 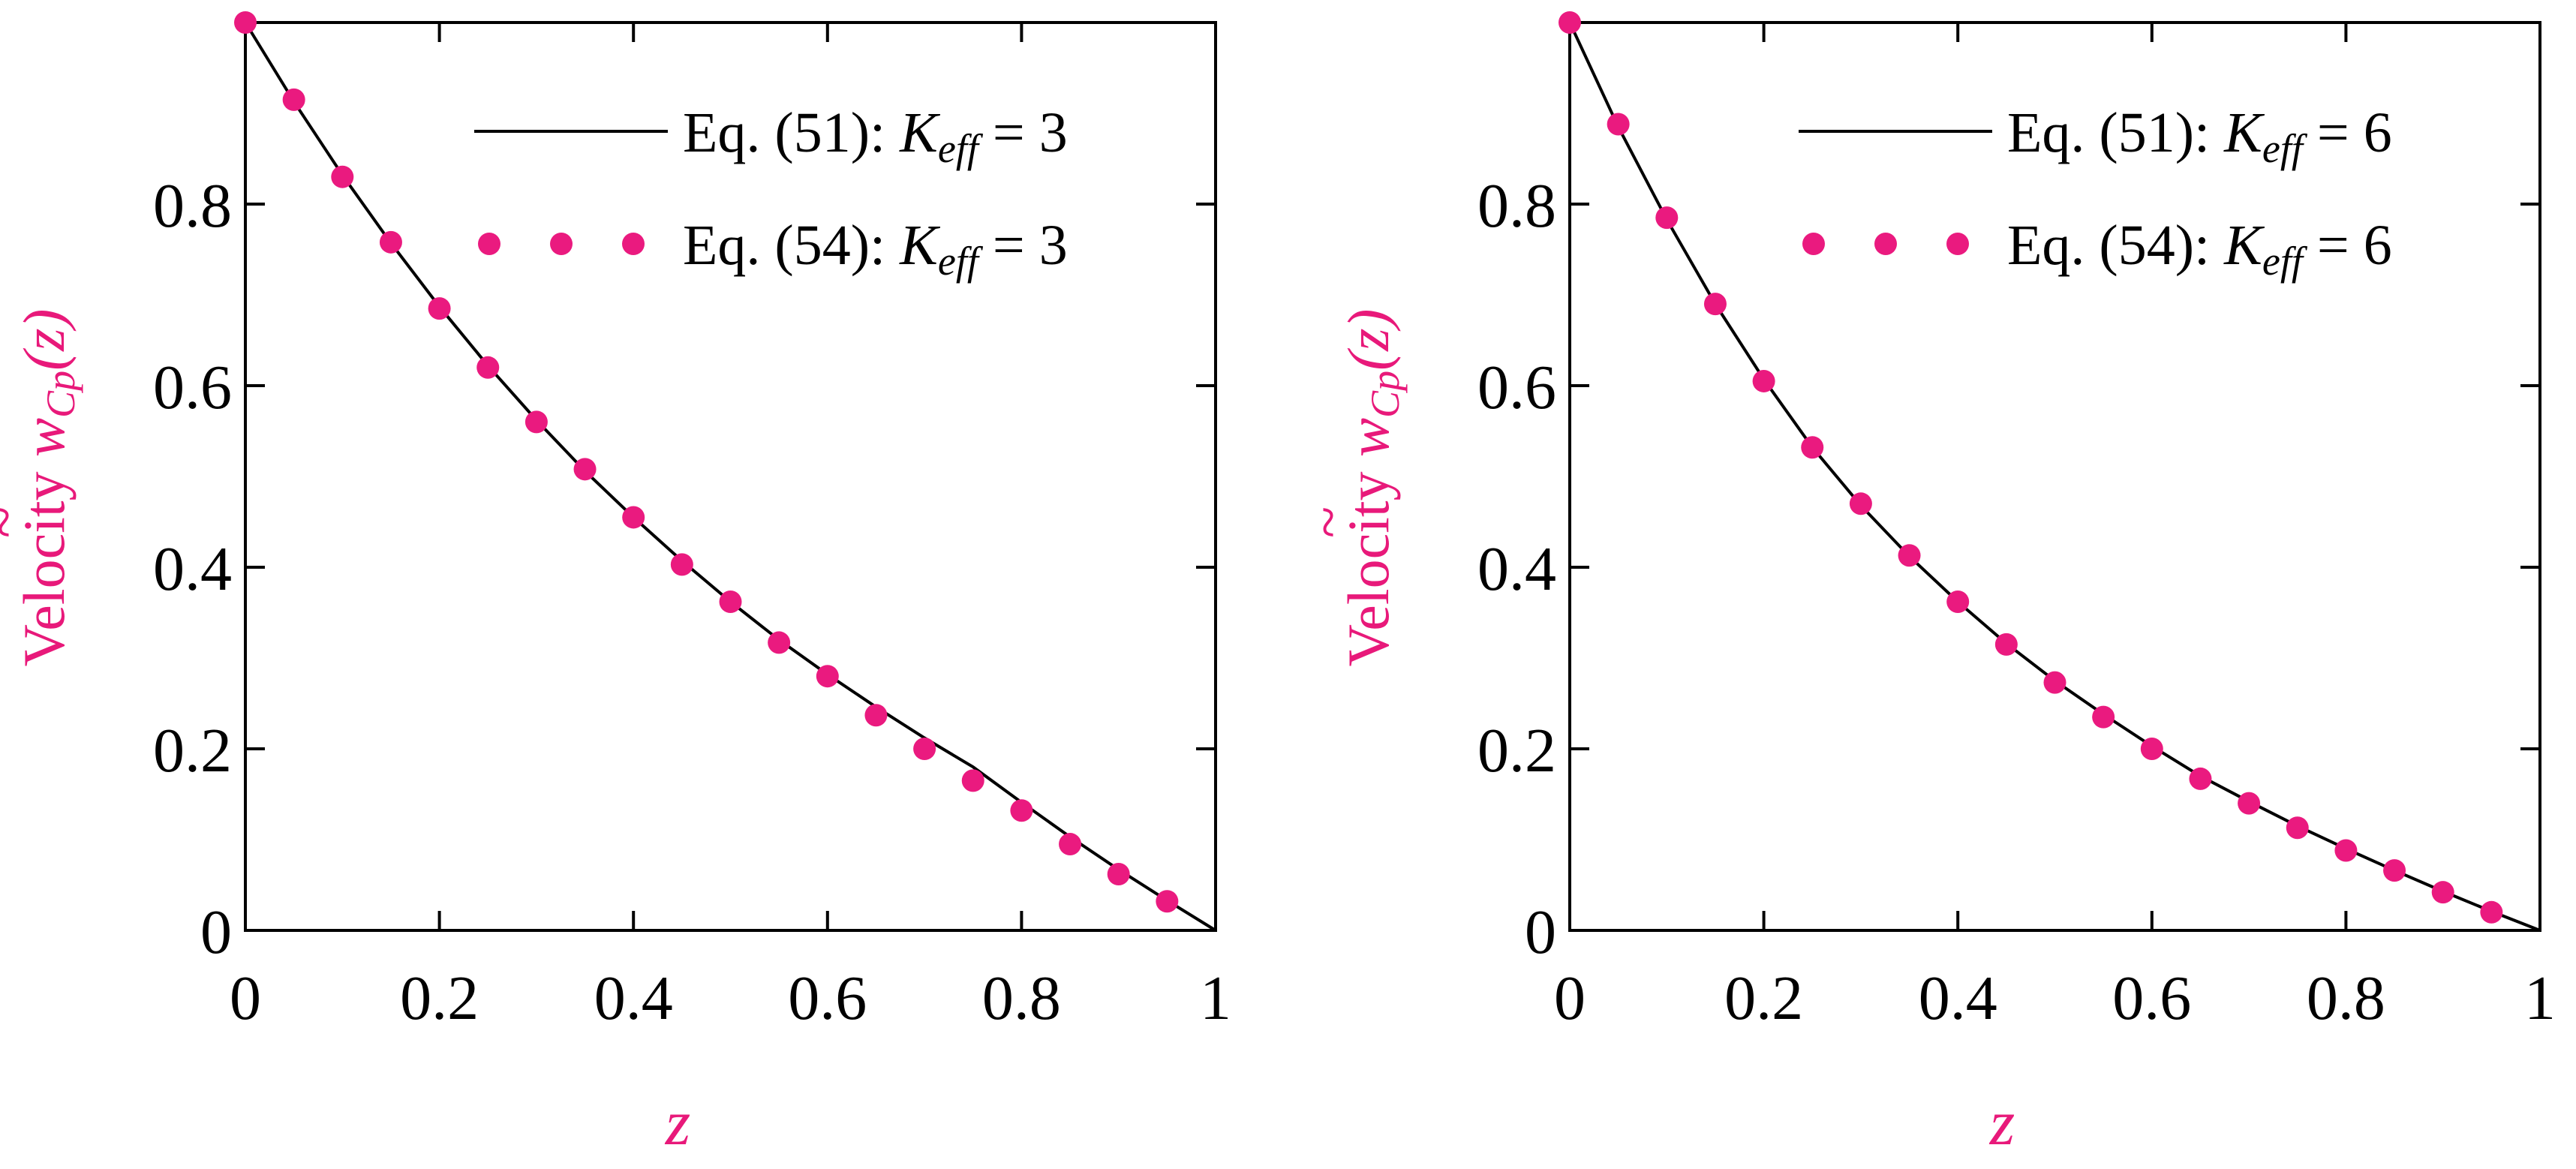 I want to click on legend-label: Eq. (51): Keff = 6, so click(x=2199, y=136).